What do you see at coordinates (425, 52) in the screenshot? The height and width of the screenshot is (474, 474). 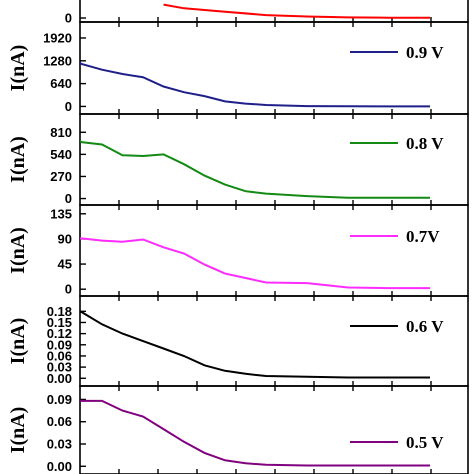 I see `legend-label: 0.9 V` at bounding box center [425, 52].